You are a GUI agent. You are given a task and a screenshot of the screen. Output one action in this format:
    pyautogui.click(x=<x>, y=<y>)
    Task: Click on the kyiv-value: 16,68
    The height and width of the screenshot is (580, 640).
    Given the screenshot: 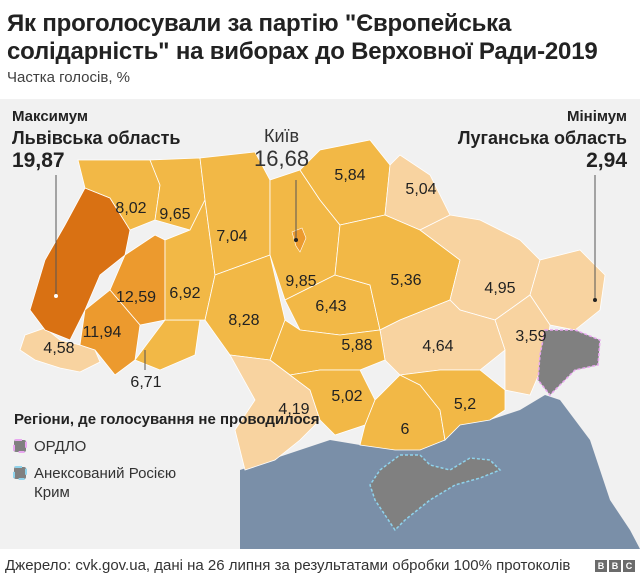 What is the action you would take?
    pyautogui.click(x=282, y=158)
    